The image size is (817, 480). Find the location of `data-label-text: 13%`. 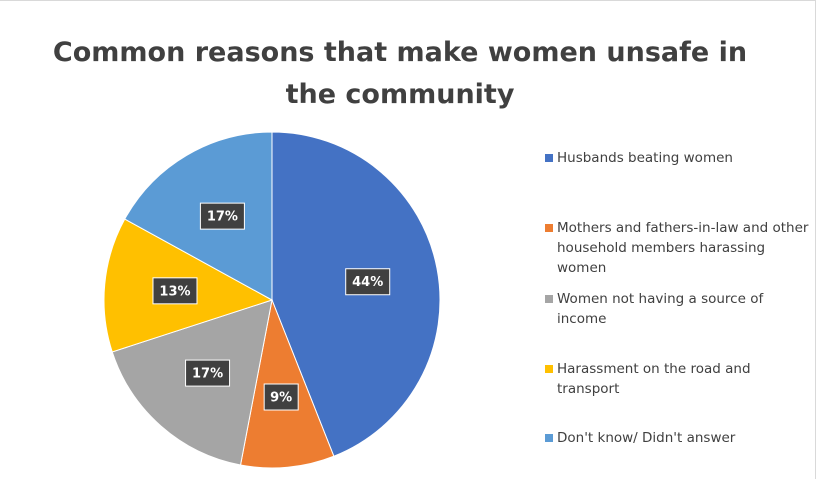

data-label-text: 13% is located at coordinates (174, 291).